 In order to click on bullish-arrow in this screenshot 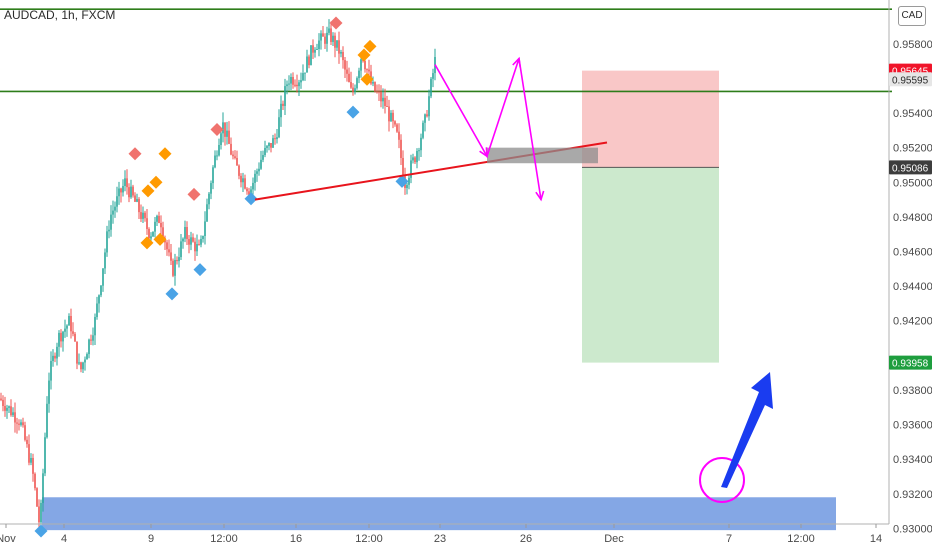, I will do `click(747, 430)`.